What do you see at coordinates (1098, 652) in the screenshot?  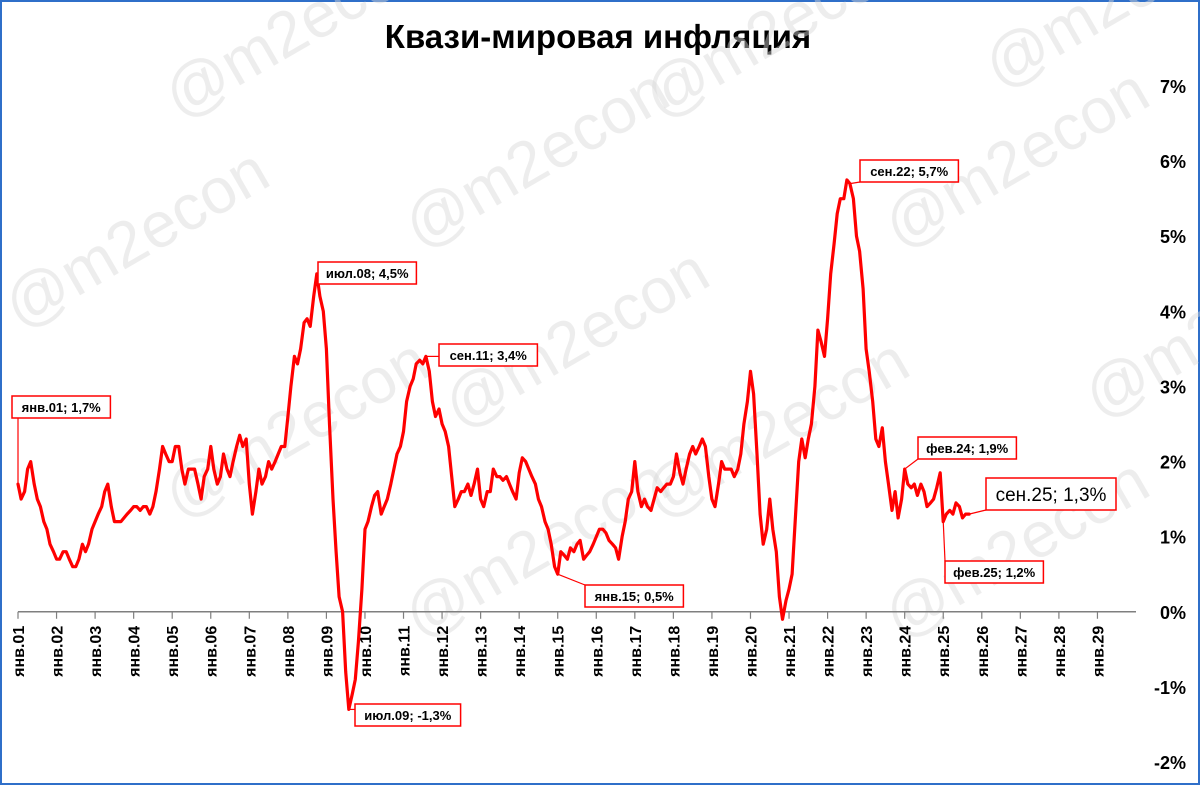 I see `x-tick-label: янв.29` at bounding box center [1098, 652].